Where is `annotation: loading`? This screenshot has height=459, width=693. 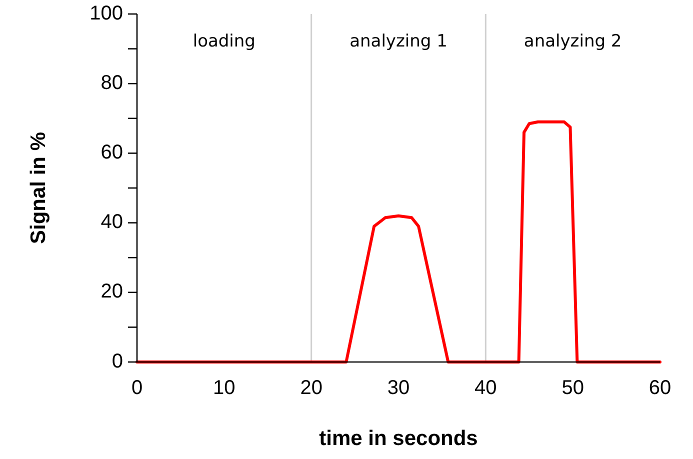
annotation: loading is located at coordinates (224, 42).